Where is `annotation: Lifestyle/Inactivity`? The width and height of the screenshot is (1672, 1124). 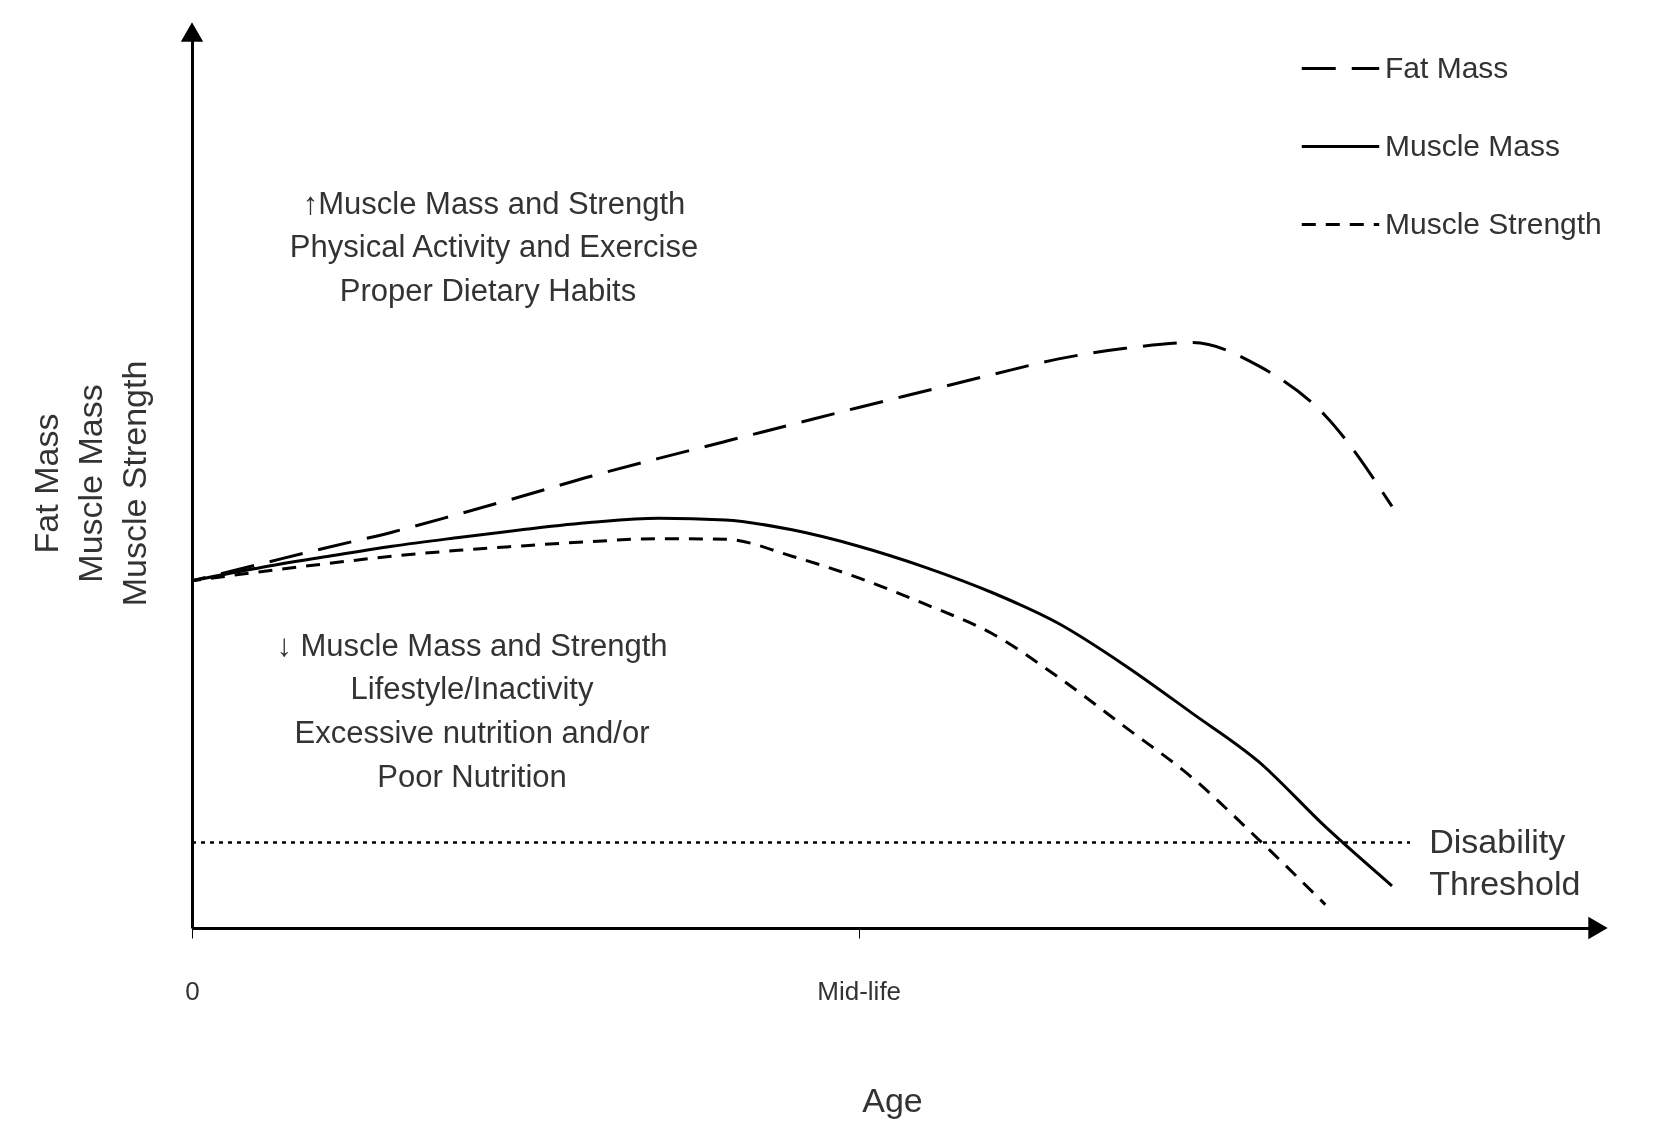 annotation: Lifestyle/Inactivity is located at coordinates (472, 688).